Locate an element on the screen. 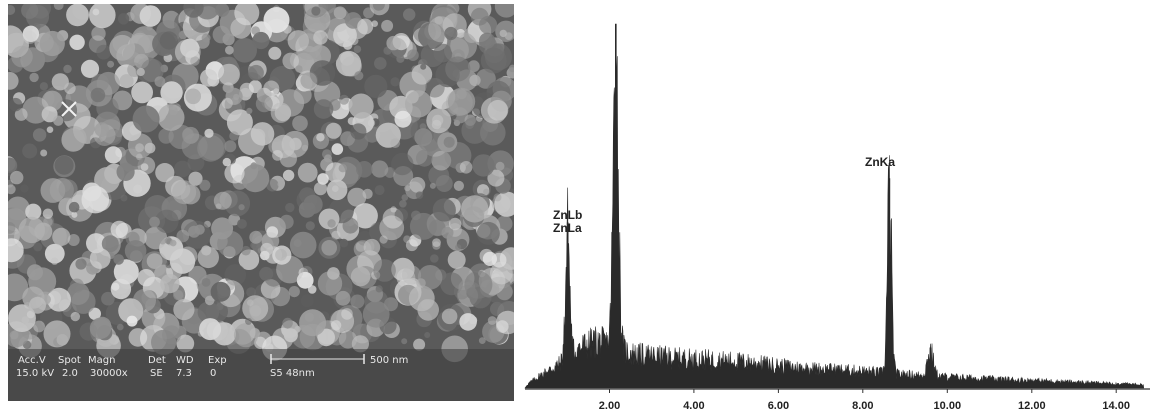  acc-v-value: 15.0 kV is located at coordinates (35, 373).